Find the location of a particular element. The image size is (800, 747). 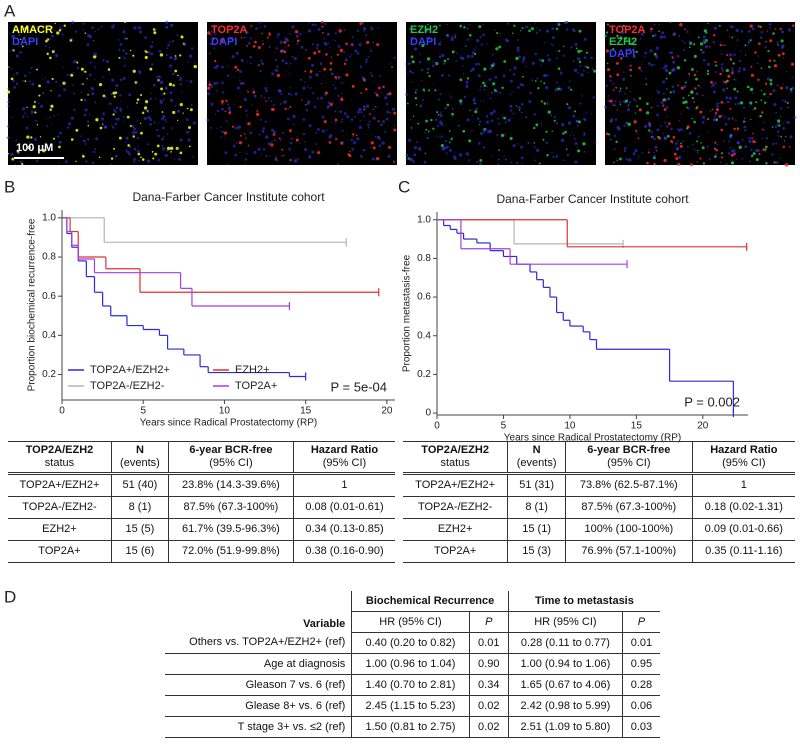

table-cell: 8 (1) is located at coordinates (536, 507).